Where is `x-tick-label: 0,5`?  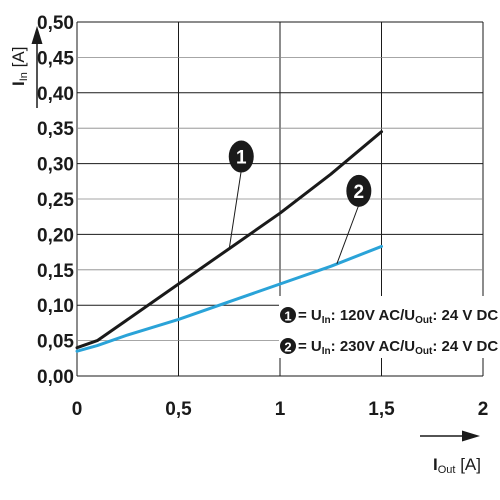 x-tick-label: 0,5 is located at coordinates (178, 409).